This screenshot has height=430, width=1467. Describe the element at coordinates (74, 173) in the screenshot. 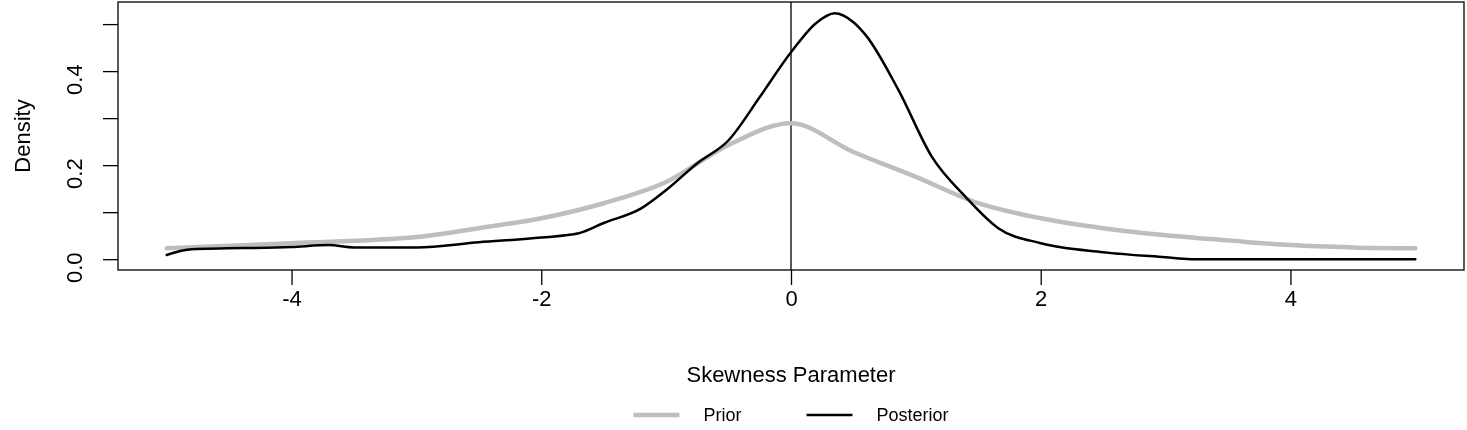

I see `y-tick-label: 0.2` at that location.